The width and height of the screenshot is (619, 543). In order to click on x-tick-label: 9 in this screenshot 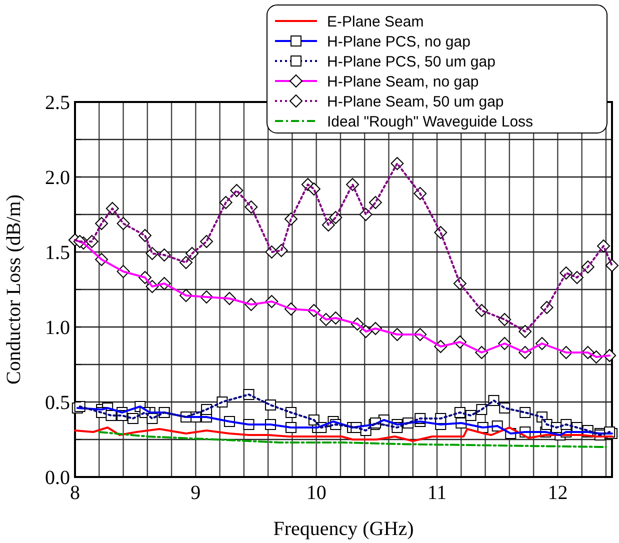, I will do `click(195, 493)`.